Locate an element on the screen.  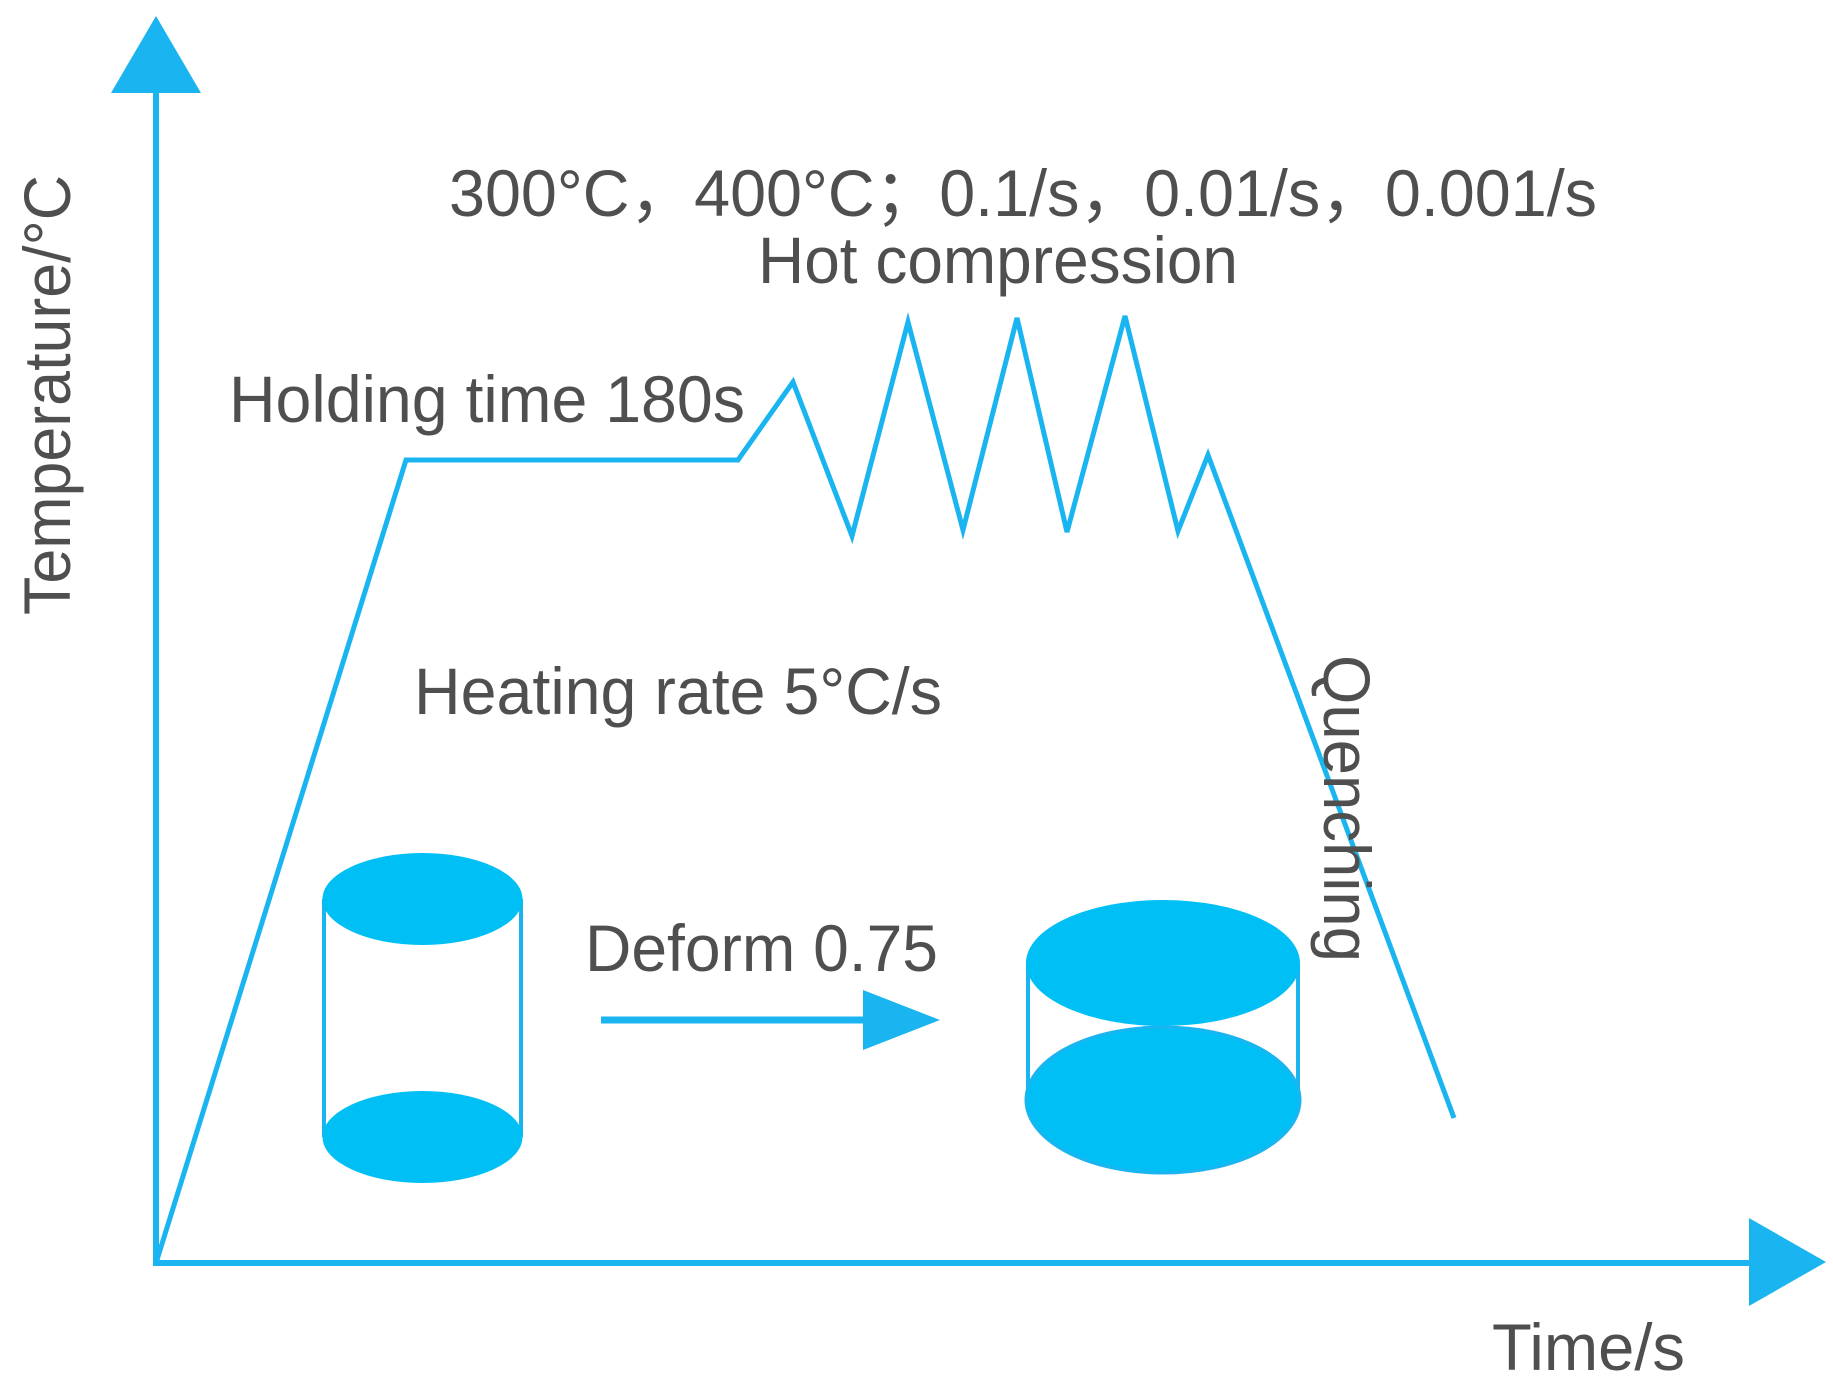
hot-compression-label: Hot compression is located at coordinates (998, 260).